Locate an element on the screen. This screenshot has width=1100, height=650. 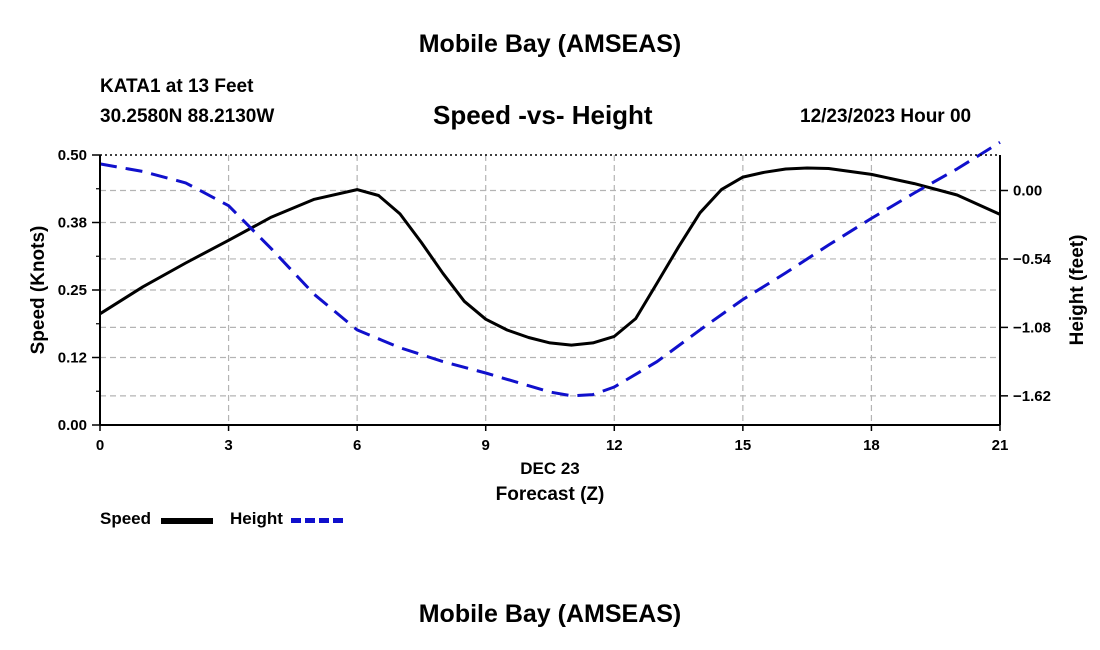
legend-height-label: Height is located at coordinates (256, 518).